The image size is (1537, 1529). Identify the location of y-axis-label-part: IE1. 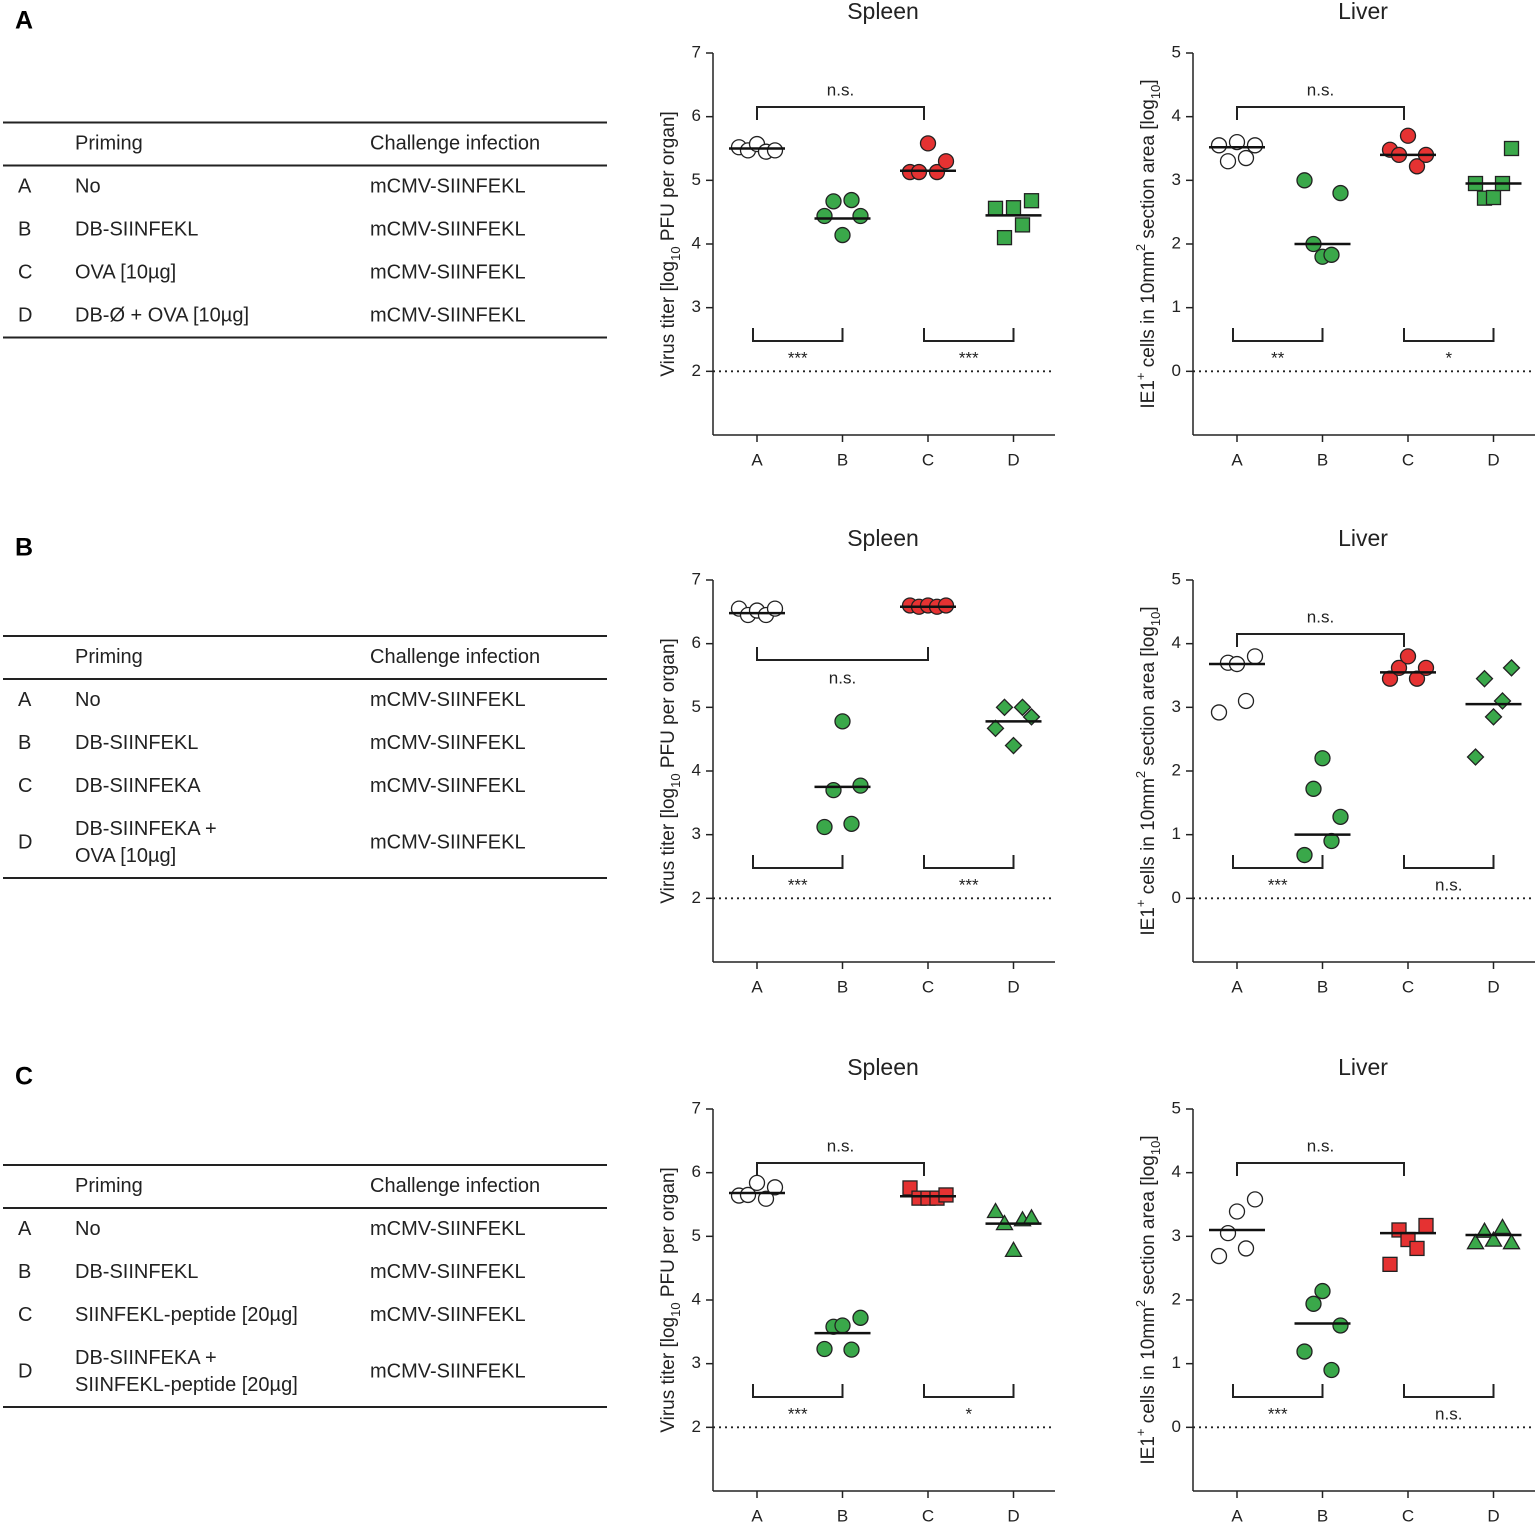
(1148, 1450).